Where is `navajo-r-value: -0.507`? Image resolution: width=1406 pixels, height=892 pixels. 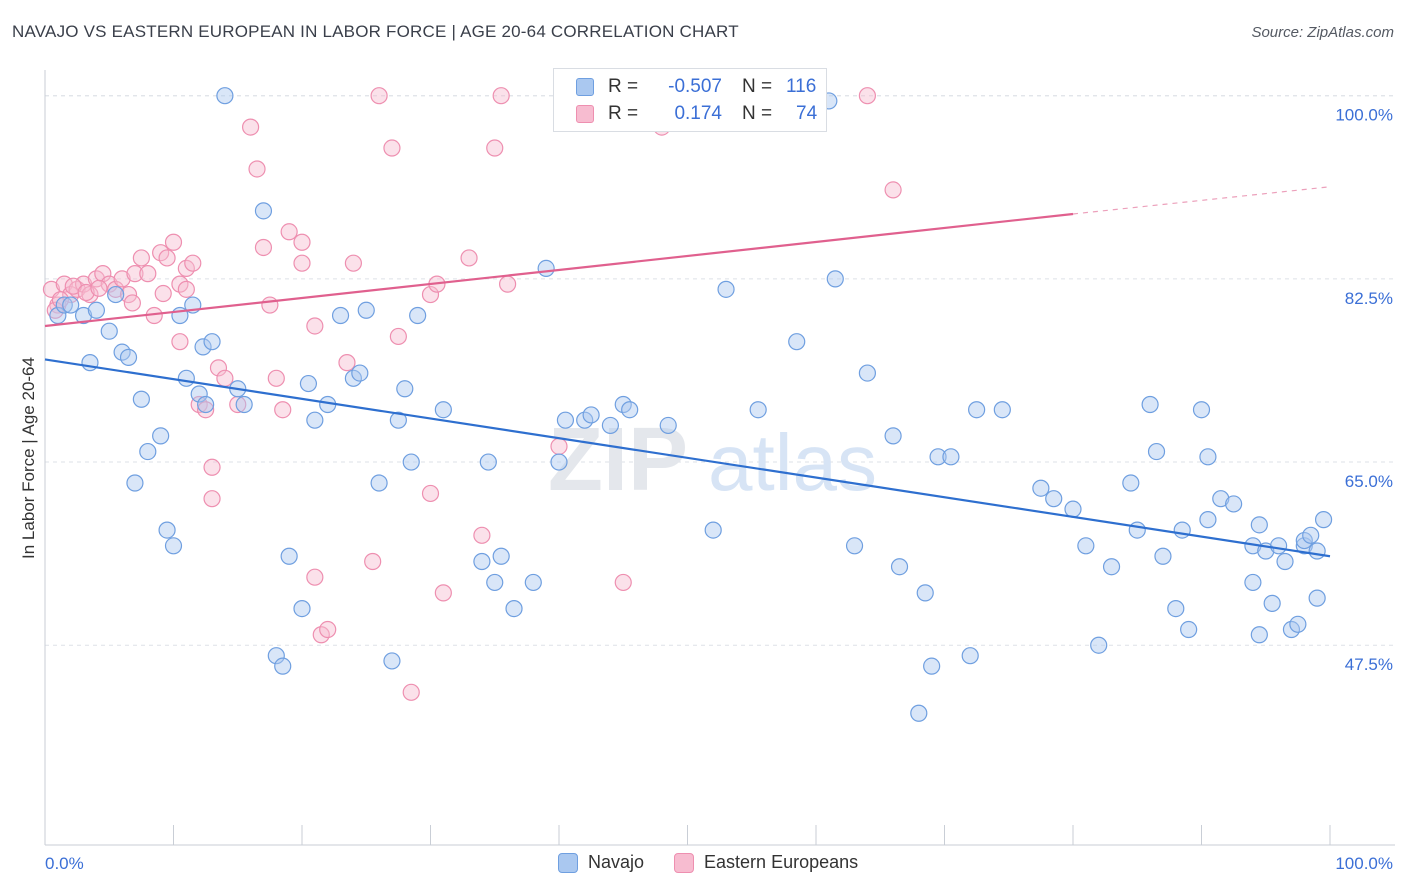
navajo-r-value: -0.507 is located at coordinates (695, 86).